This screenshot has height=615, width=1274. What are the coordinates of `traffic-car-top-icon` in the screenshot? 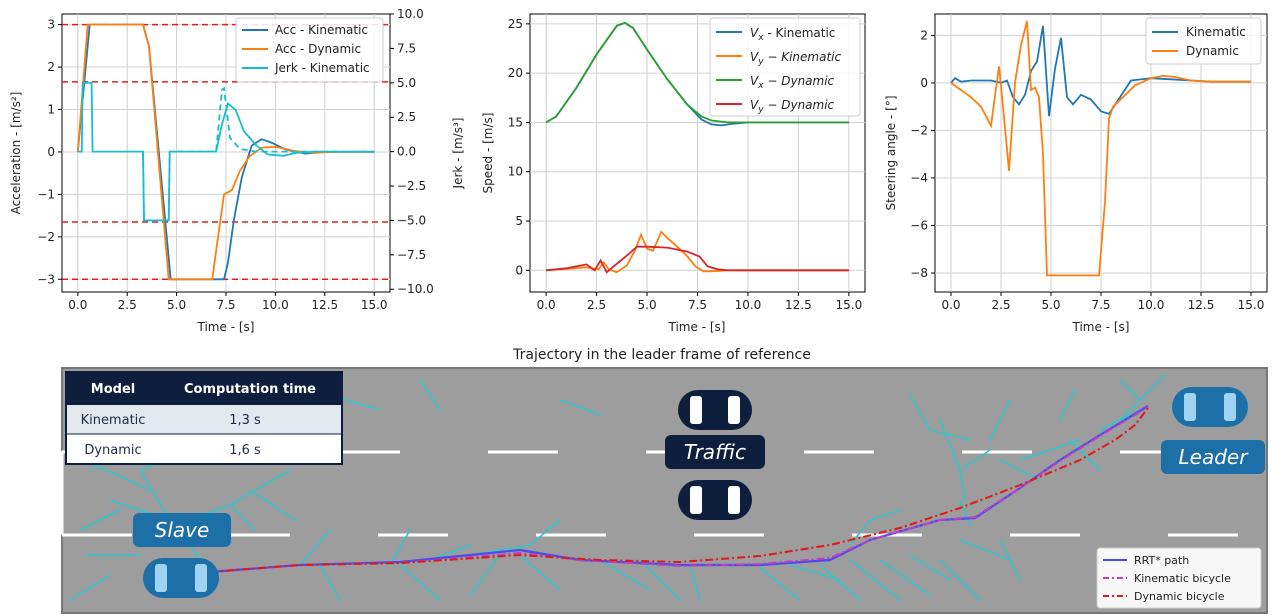 It's located at (715, 410).